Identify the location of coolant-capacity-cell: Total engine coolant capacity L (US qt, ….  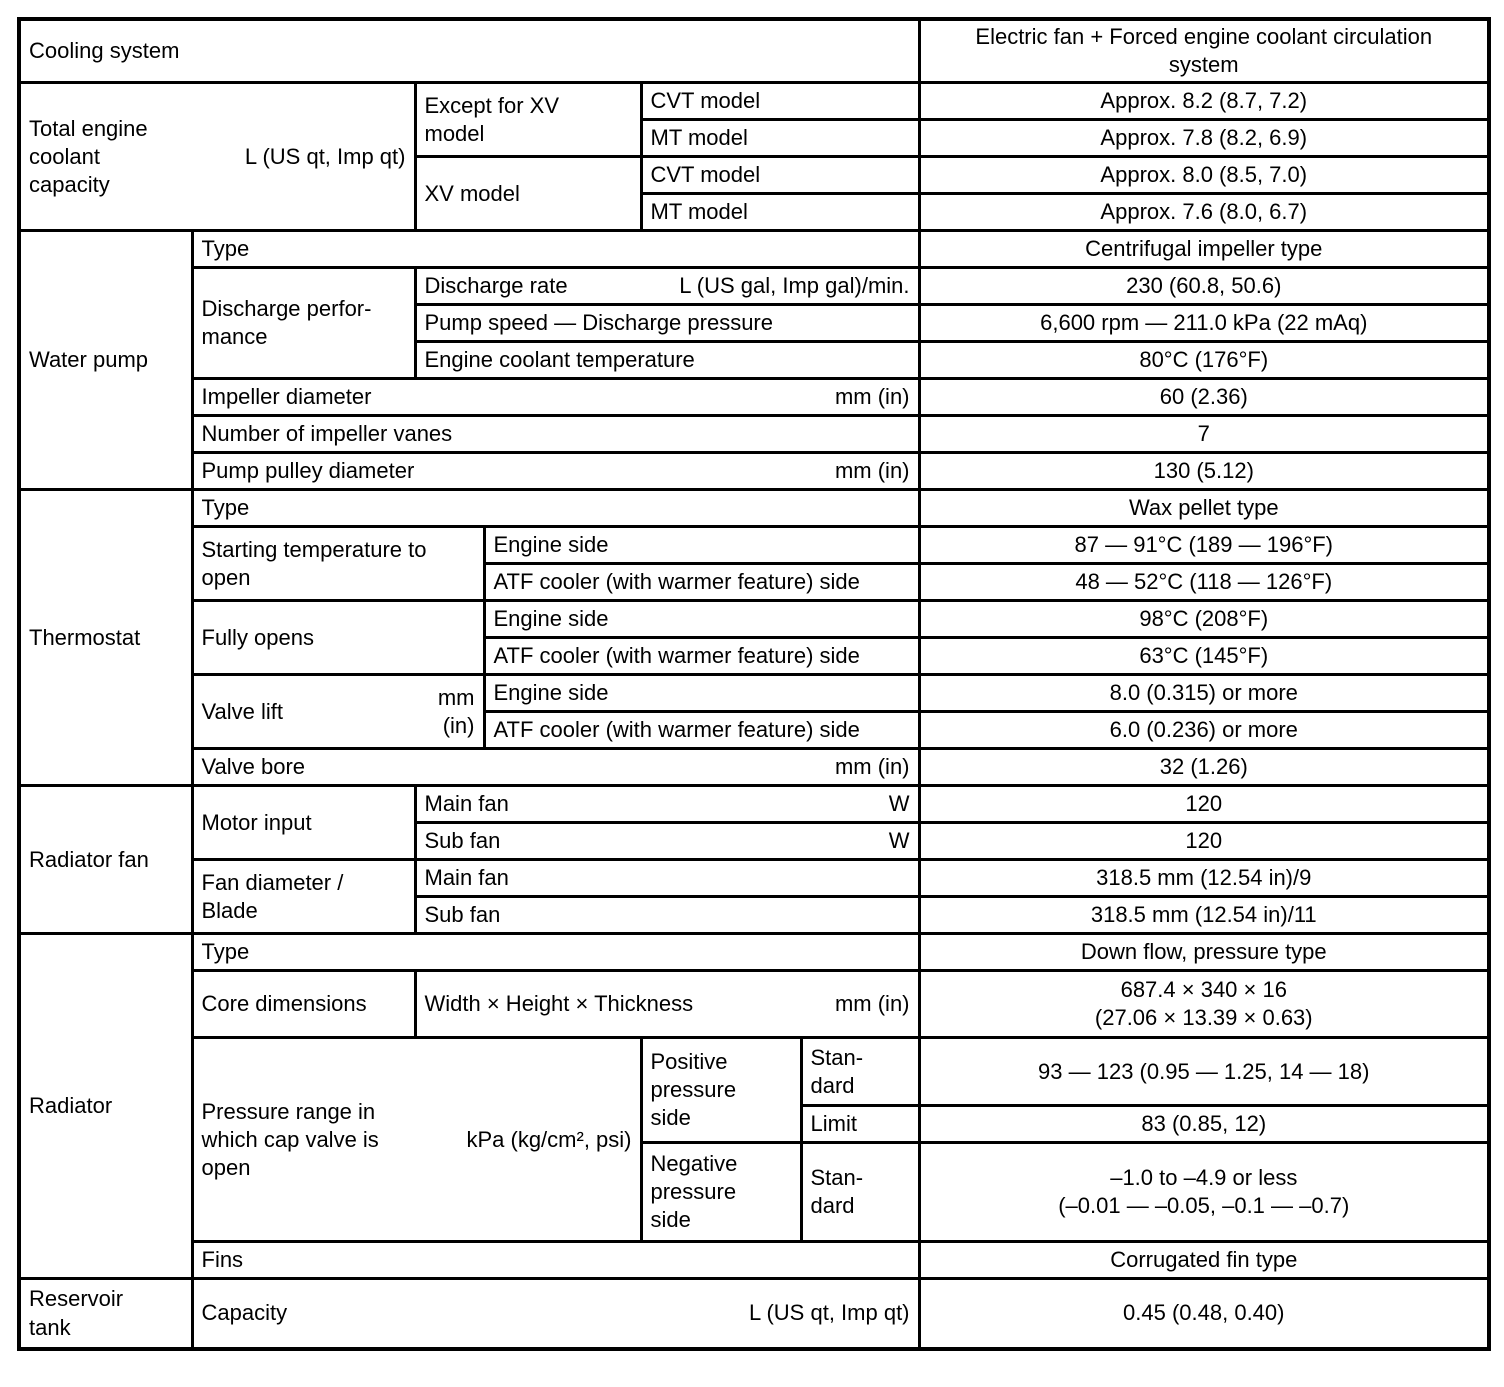
(217, 157).